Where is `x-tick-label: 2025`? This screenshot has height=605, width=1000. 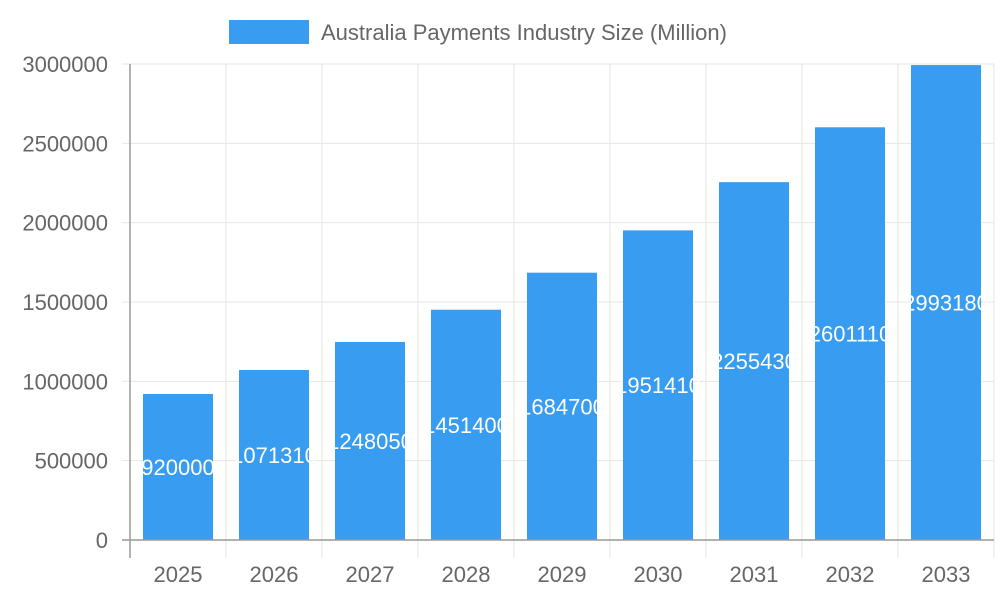
x-tick-label: 2025 is located at coordinates (178, 574).